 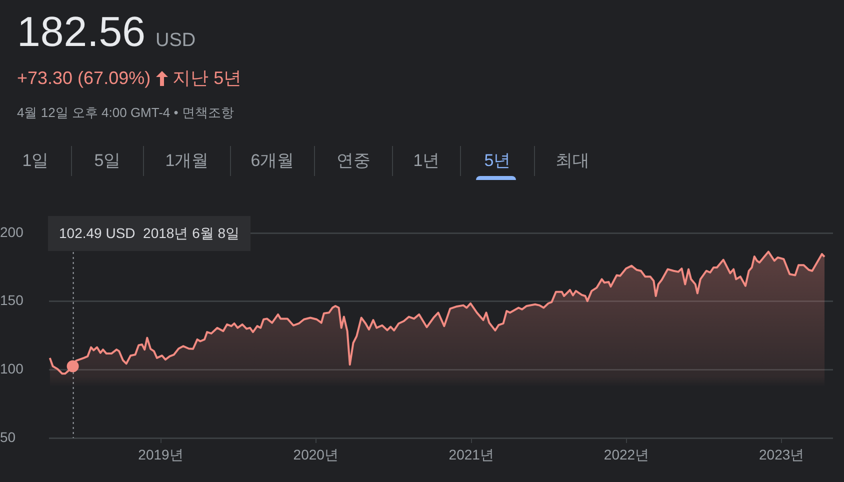 I want to click on text: 지난 5년, so click(x=207, y=78).